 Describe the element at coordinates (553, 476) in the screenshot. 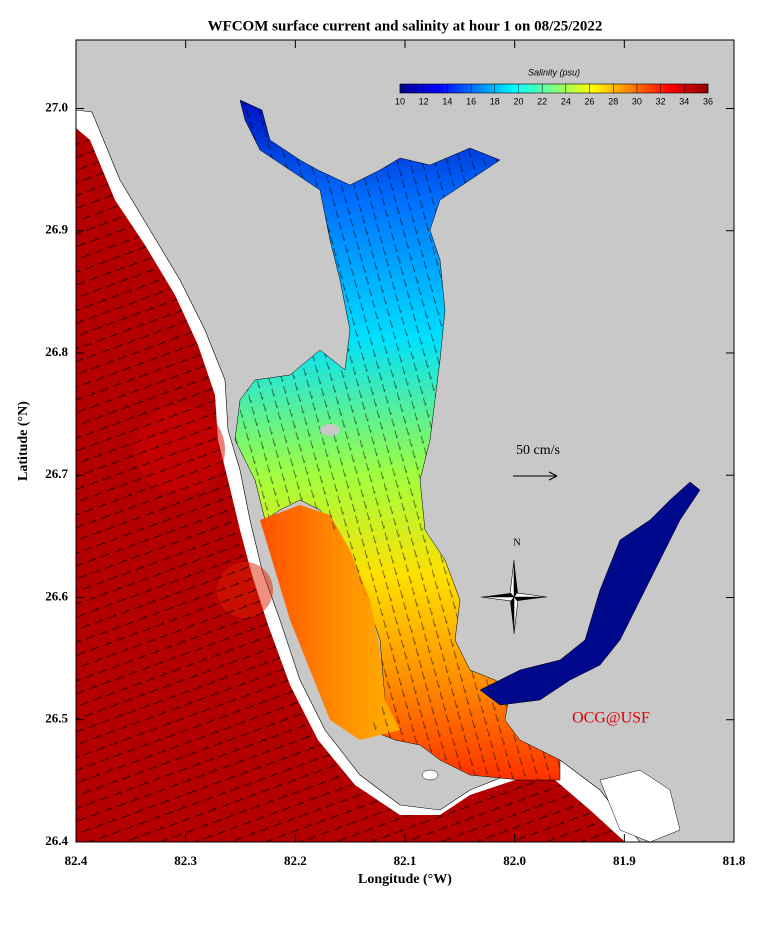

I see `scale-arrow-head` at that location.